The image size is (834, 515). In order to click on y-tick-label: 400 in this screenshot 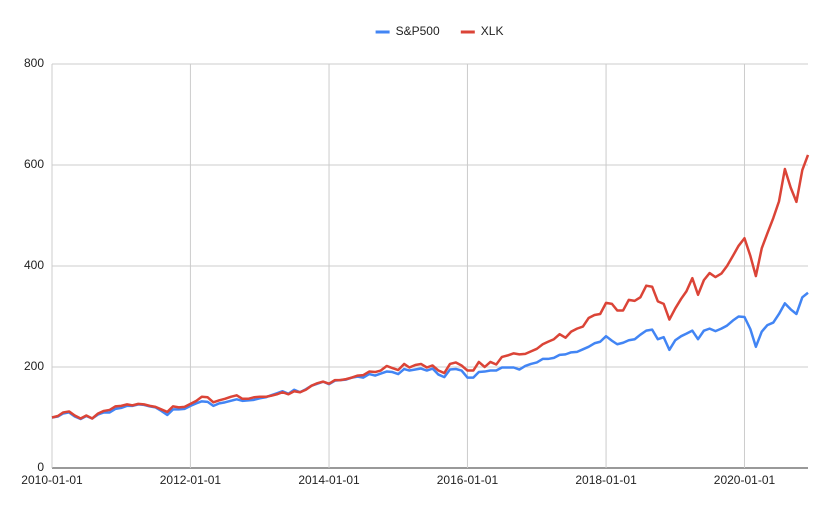, I will do `click(34, 265)`.